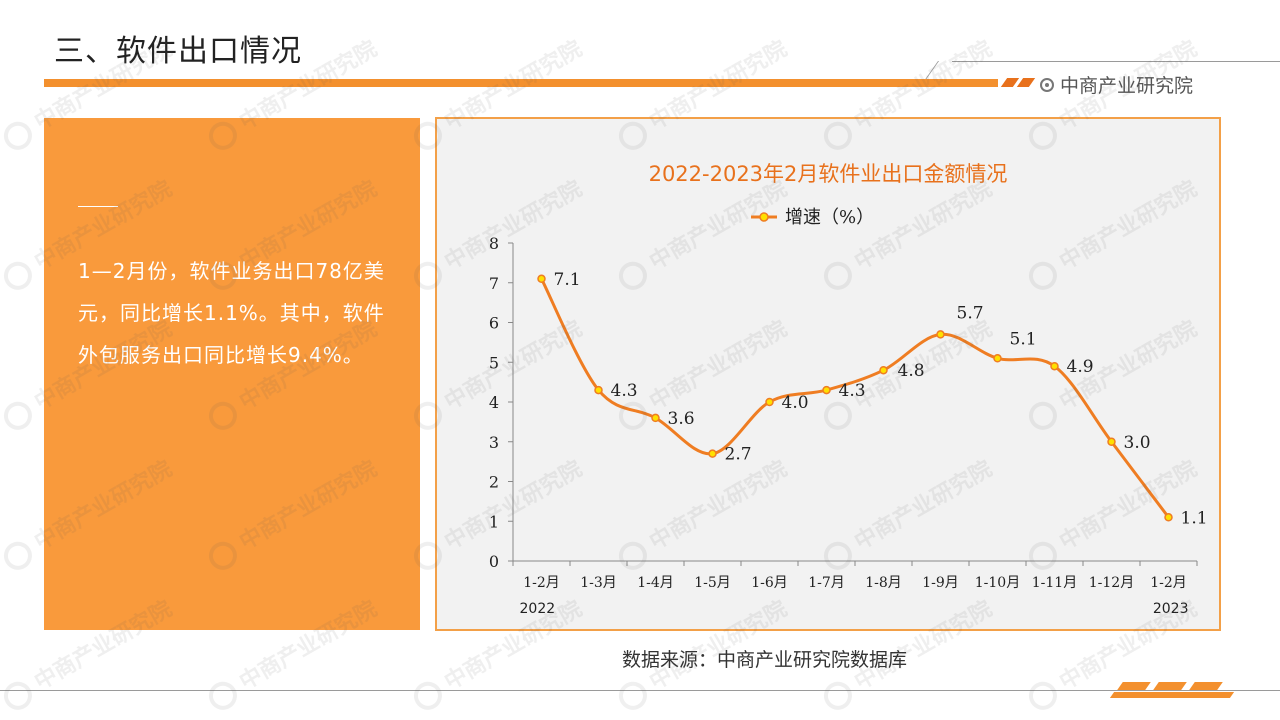 The image size is (1280, 720). Describe the element at coordinates (795, 403) in the screenshot. I see `data-label: 4.0` at that location.